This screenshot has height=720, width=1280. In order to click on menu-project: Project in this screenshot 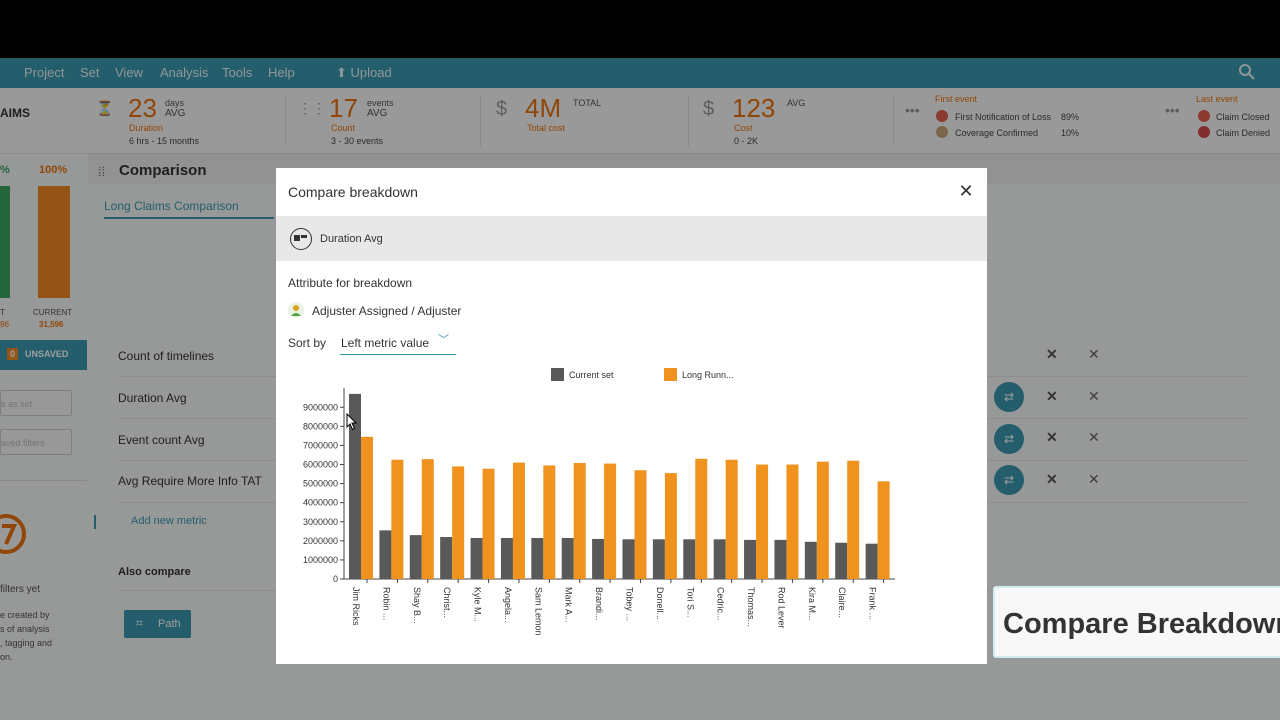, I will do `click(44, 72)`.